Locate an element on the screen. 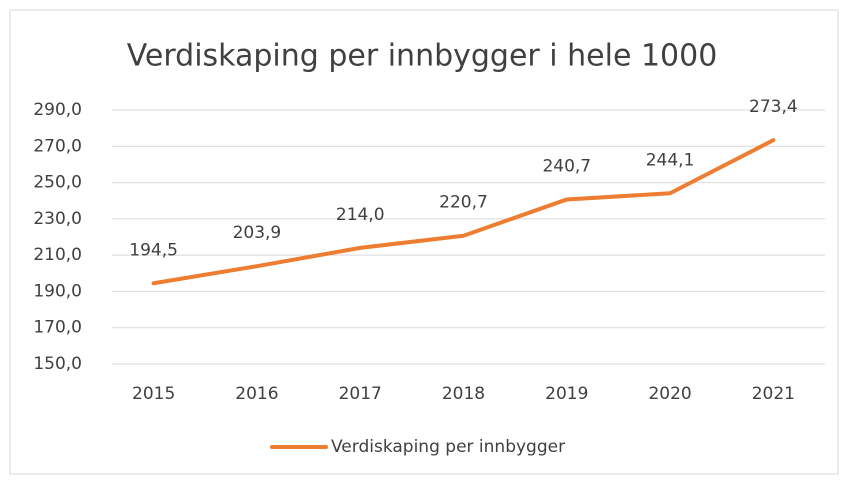 This screenshot has width=844, height=480. data-label: 214,0 is located at coordinates (360, 215).